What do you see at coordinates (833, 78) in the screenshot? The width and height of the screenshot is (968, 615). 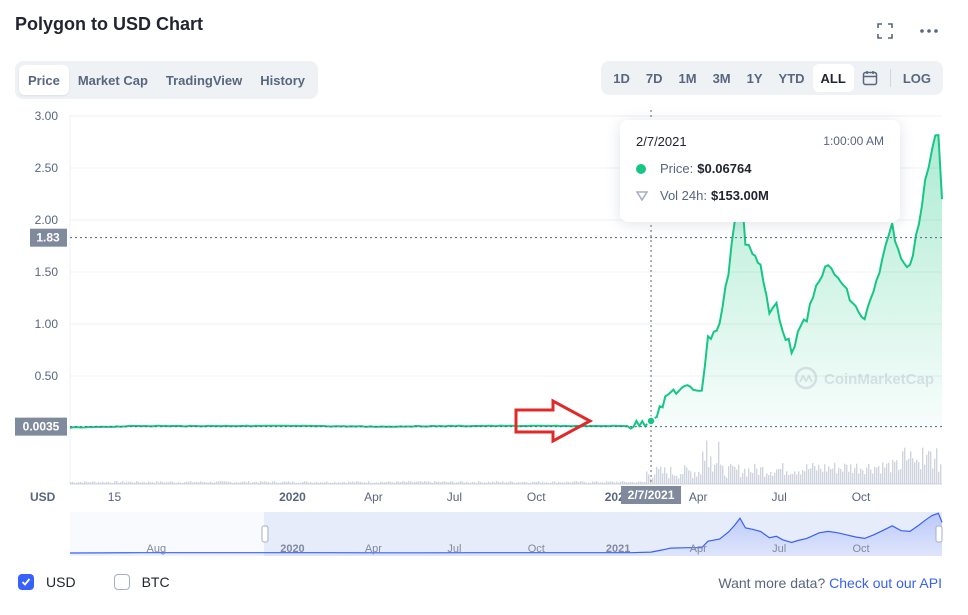 I see `range-all: ALL` at bounding box center [833, 78].